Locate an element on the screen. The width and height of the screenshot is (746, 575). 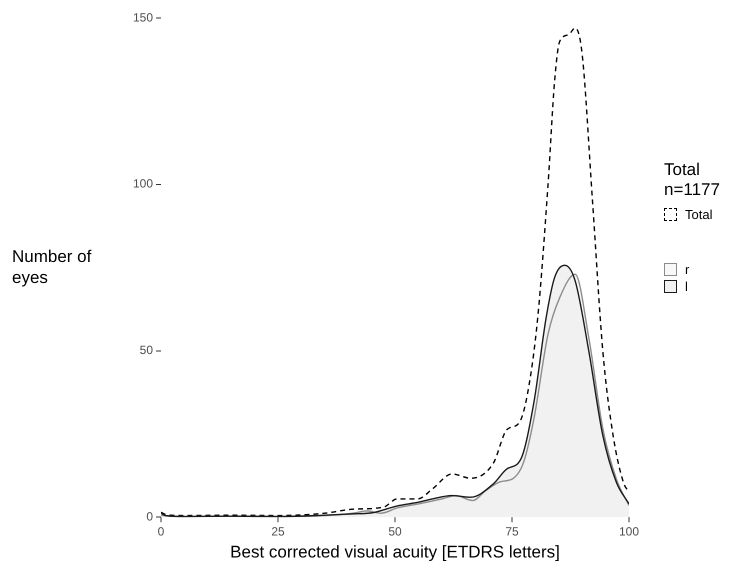
legend-label: l is located at coordinates (686, 286).